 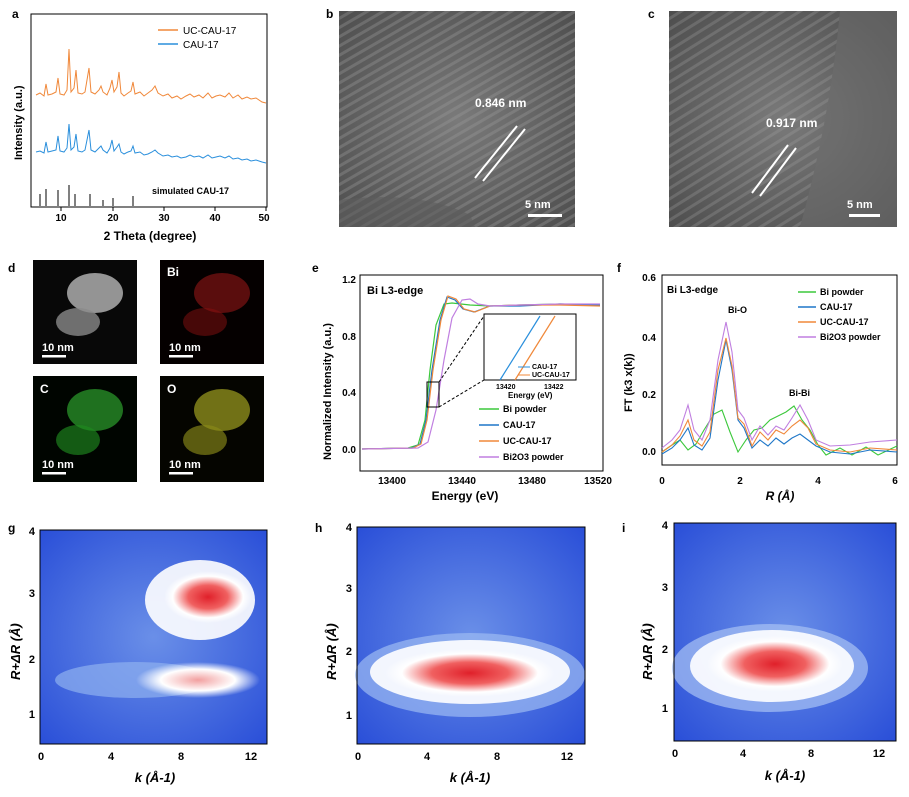 What do you see at coordinates (470, 673) in the screenshot?
I see `wt-peak-h-bio` at bounding box center [470, 673].